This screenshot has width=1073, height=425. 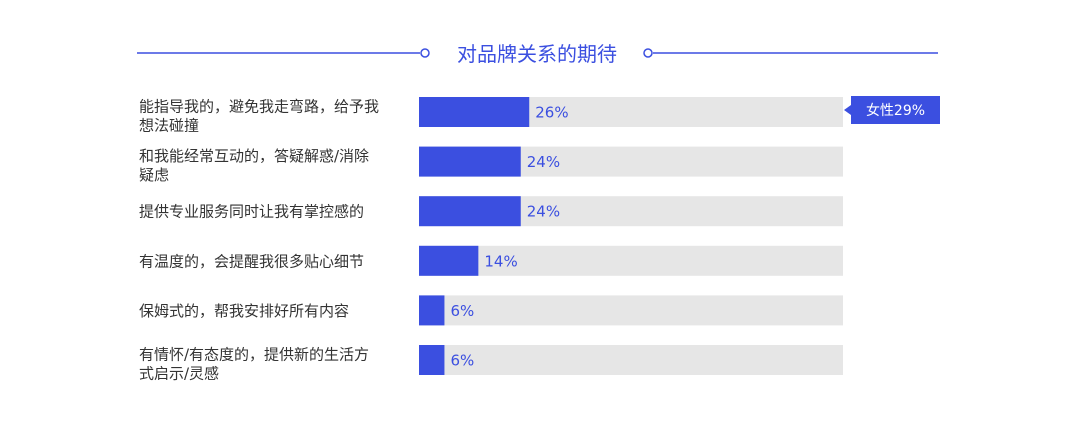 I want to click on annotation-callout: 女性29%, so click(x=892, y=110).